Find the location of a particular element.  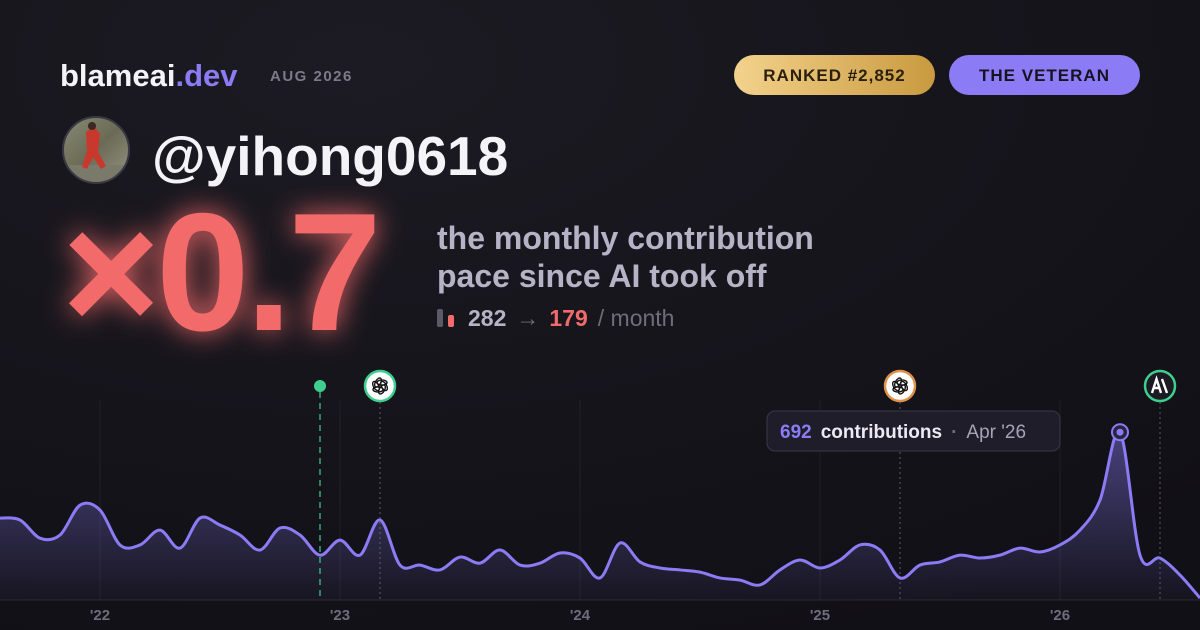

tooltip-value: 692 is located at coordinates (796, 432).